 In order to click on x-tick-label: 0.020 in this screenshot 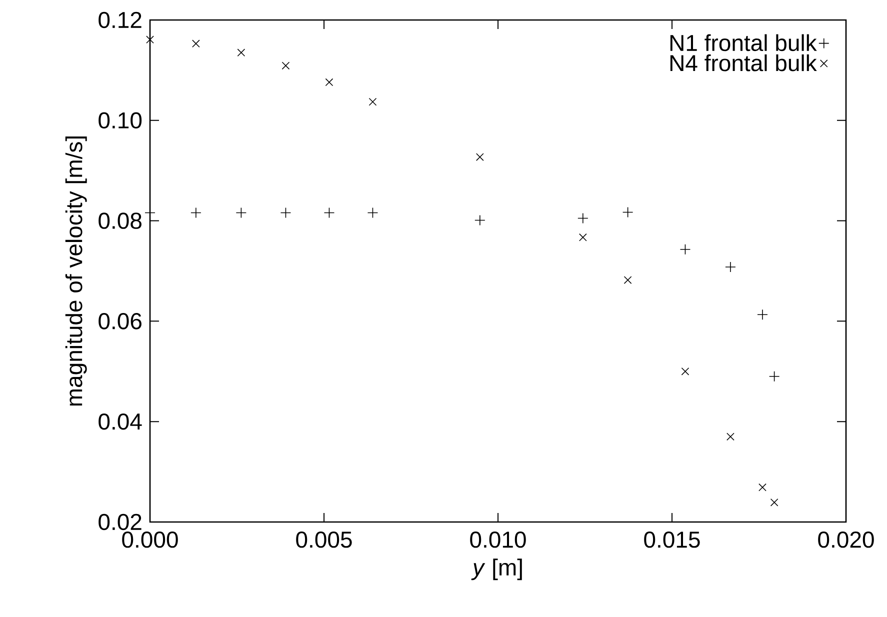, I will do `click(846, 540)`.